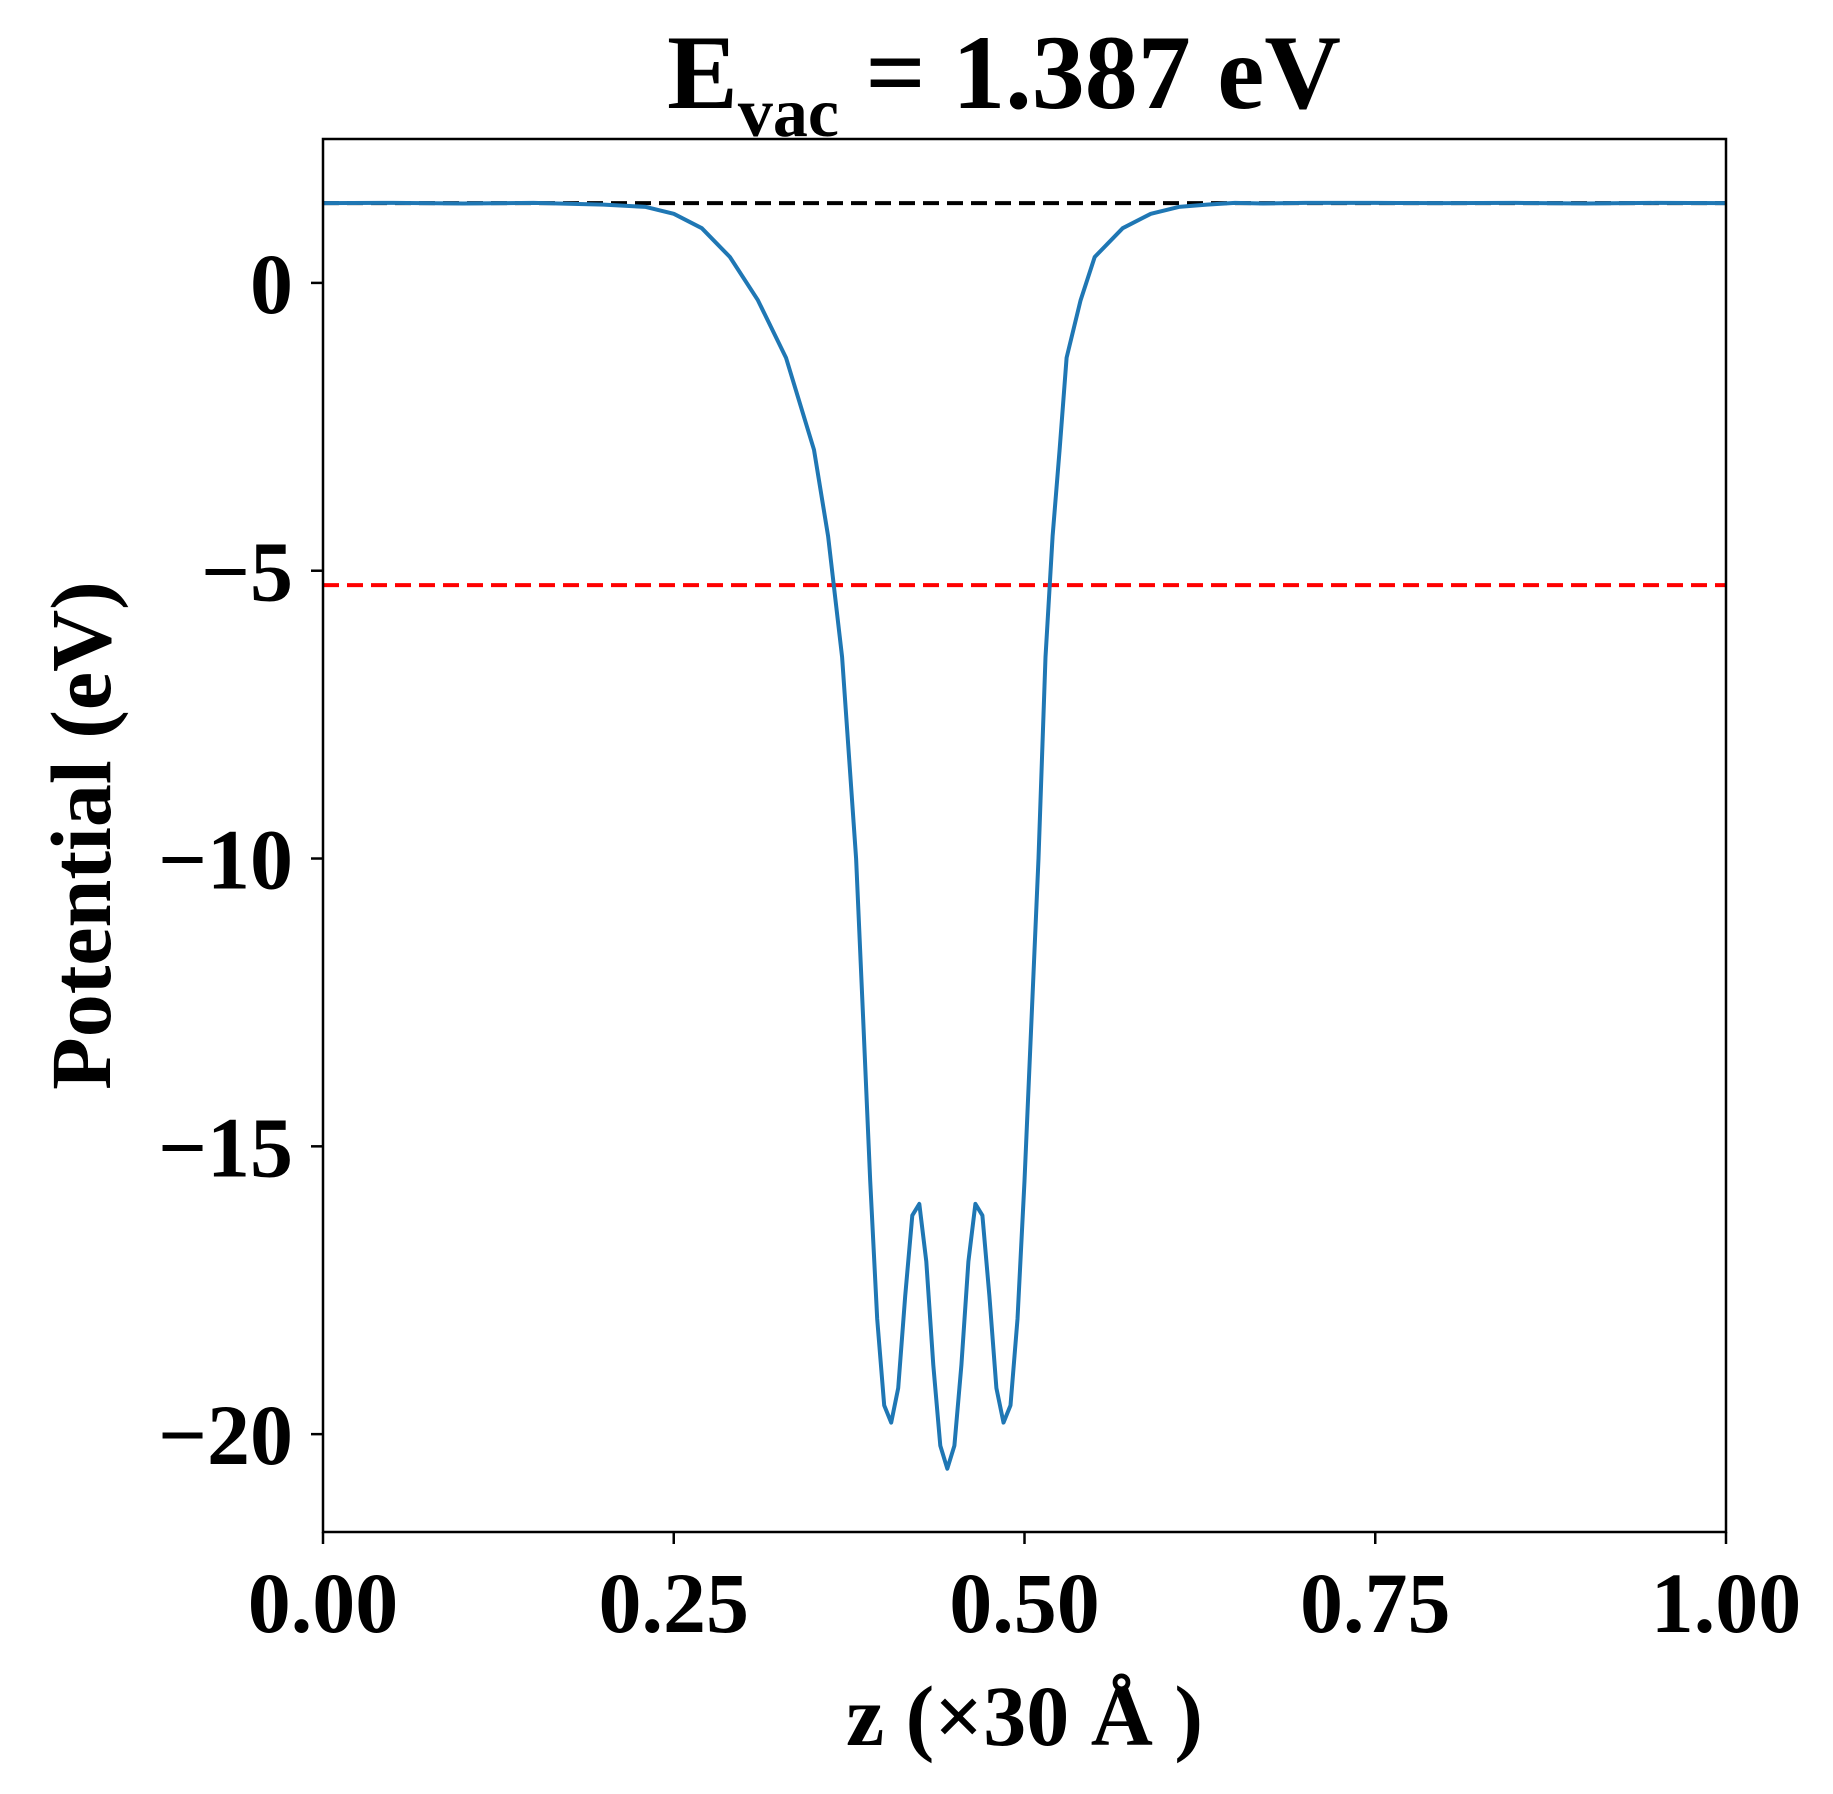  What do you see at coordinates (1024, 1603) in the screenshot?
I see `x-tick-label-2: 0.50` at bounding box center [1024, 1603].